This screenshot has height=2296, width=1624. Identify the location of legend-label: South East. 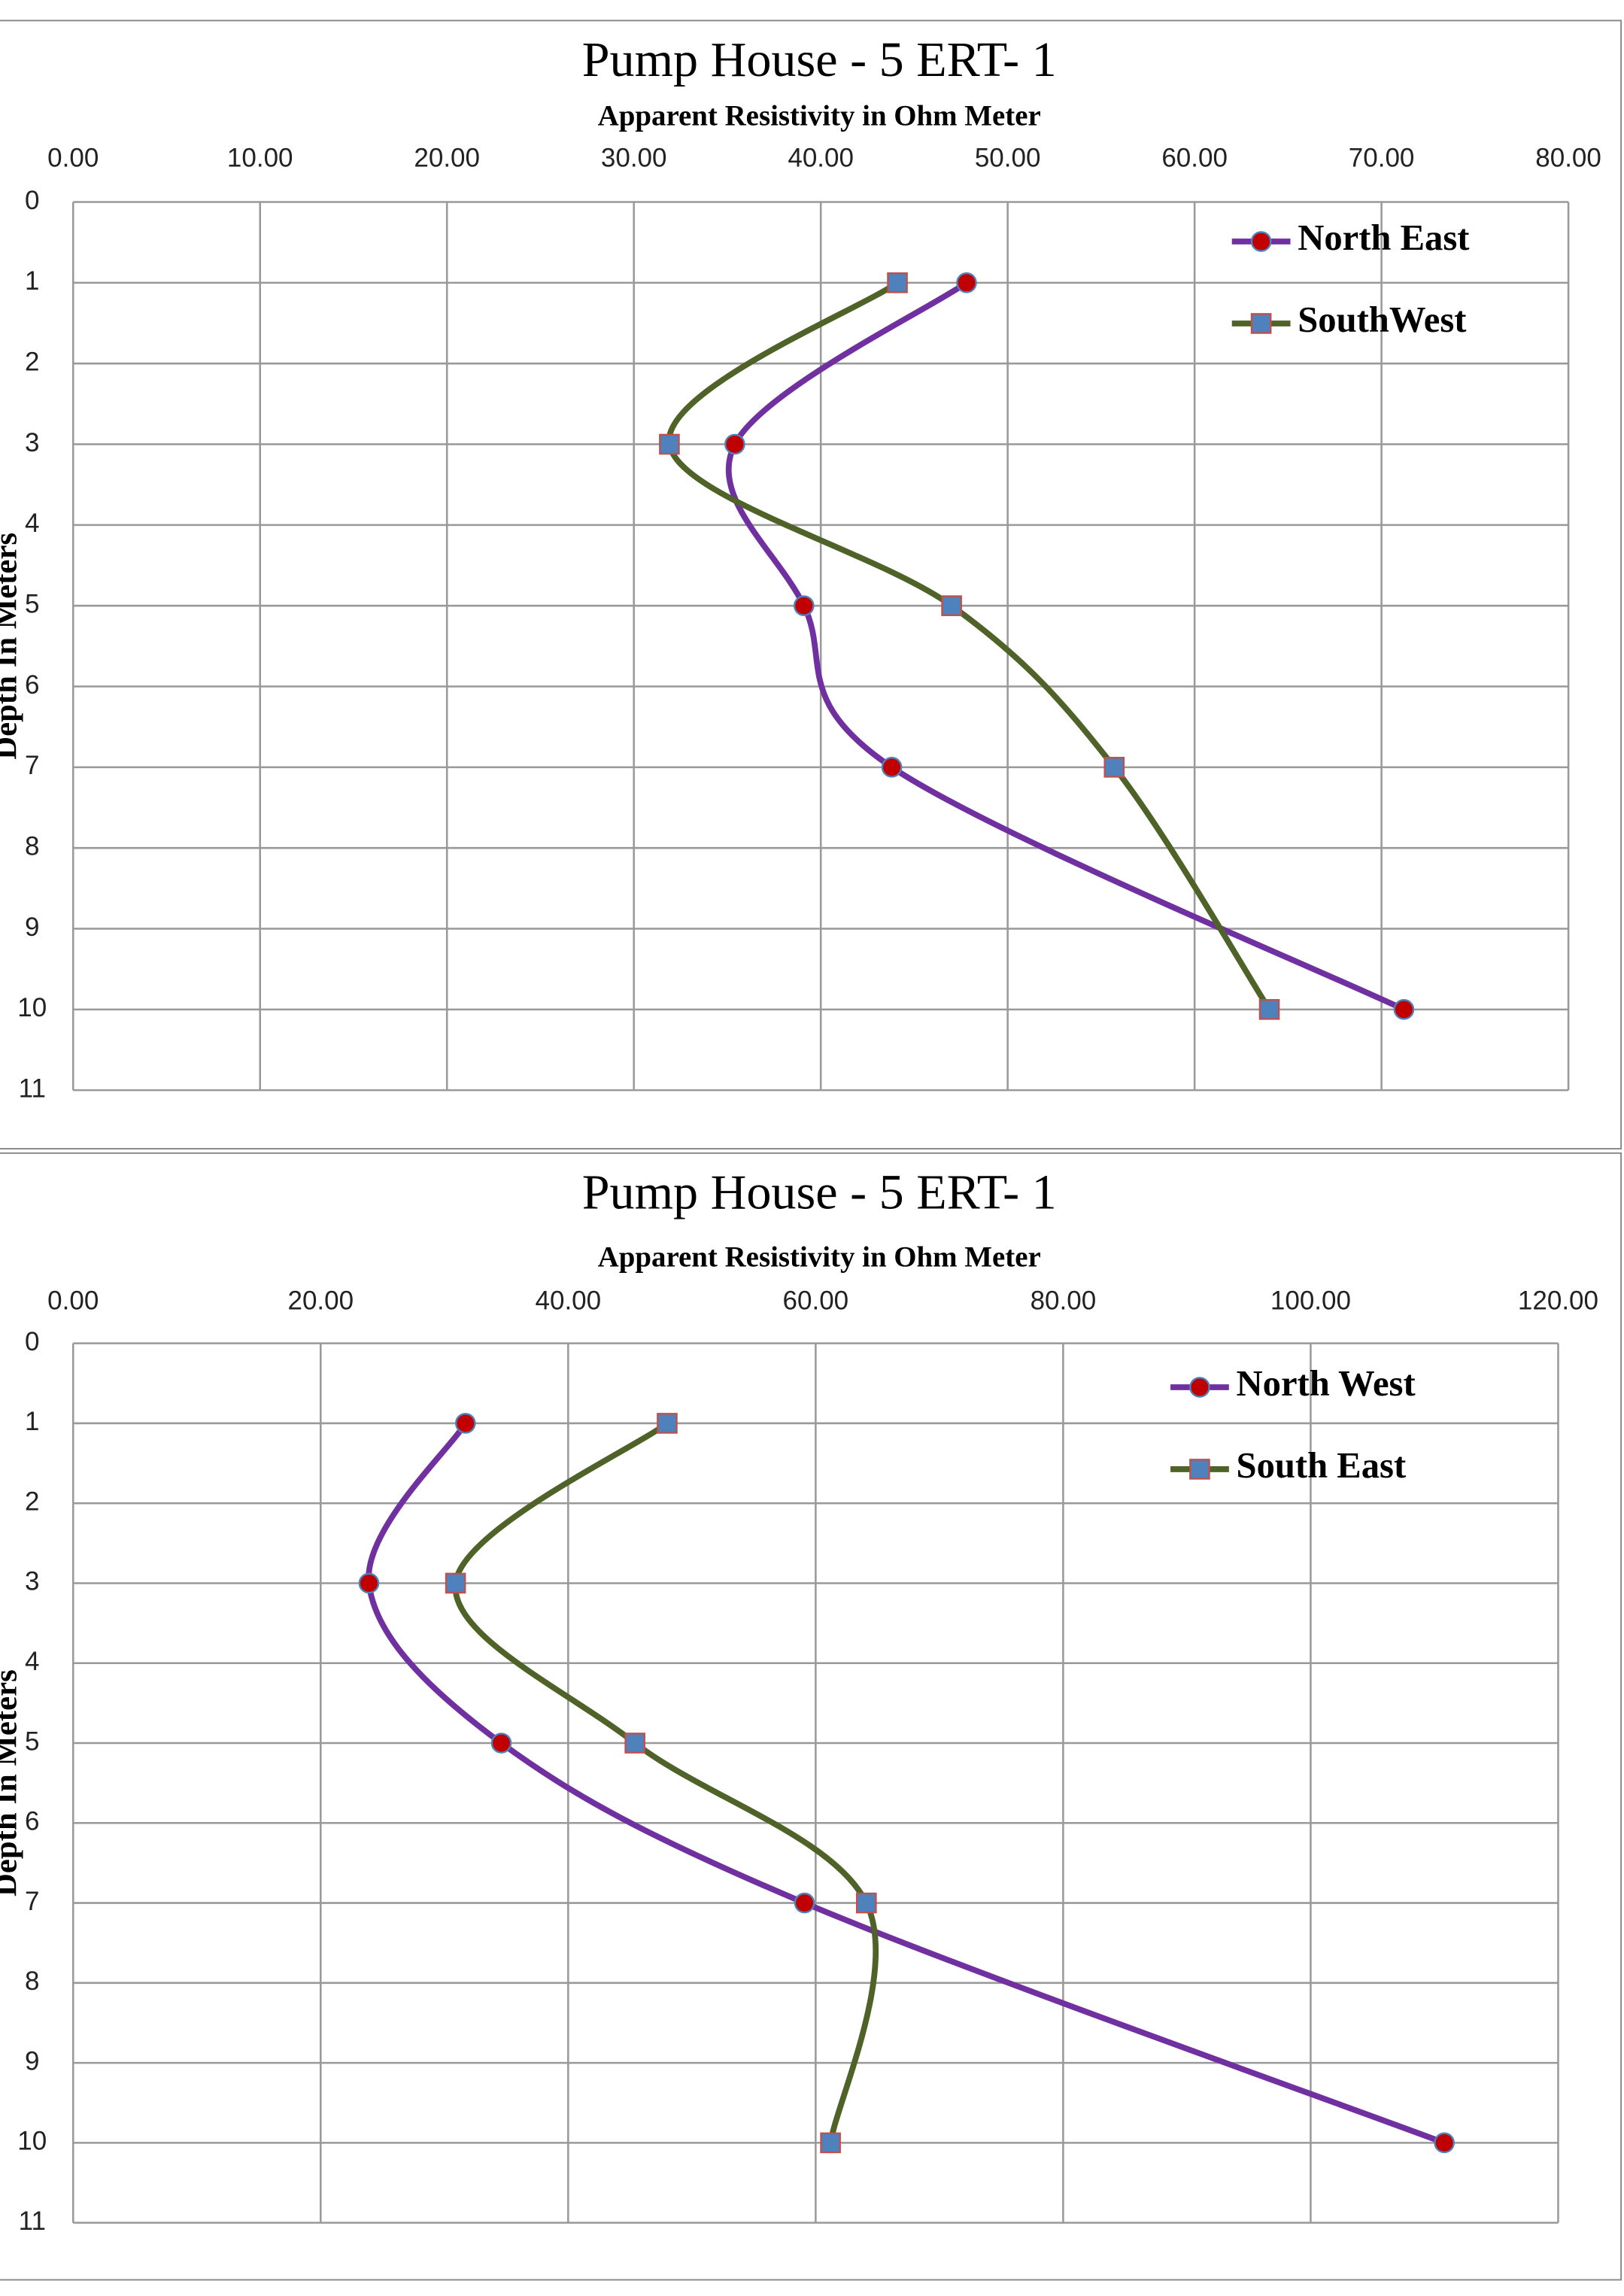
(1322, 1466).